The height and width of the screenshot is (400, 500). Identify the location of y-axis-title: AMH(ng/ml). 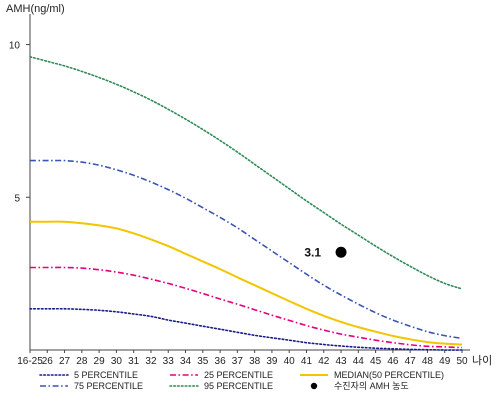
(35, 9).